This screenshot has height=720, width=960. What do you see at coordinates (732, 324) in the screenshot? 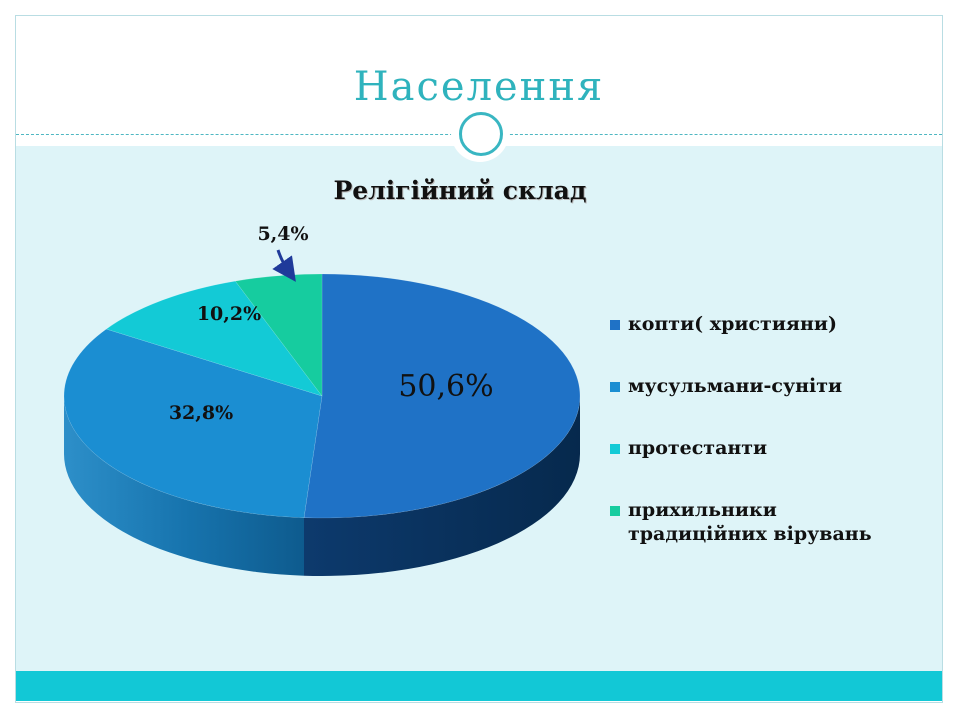
I see `legend-label: копти( християни)` at bounding box center [732, 324].